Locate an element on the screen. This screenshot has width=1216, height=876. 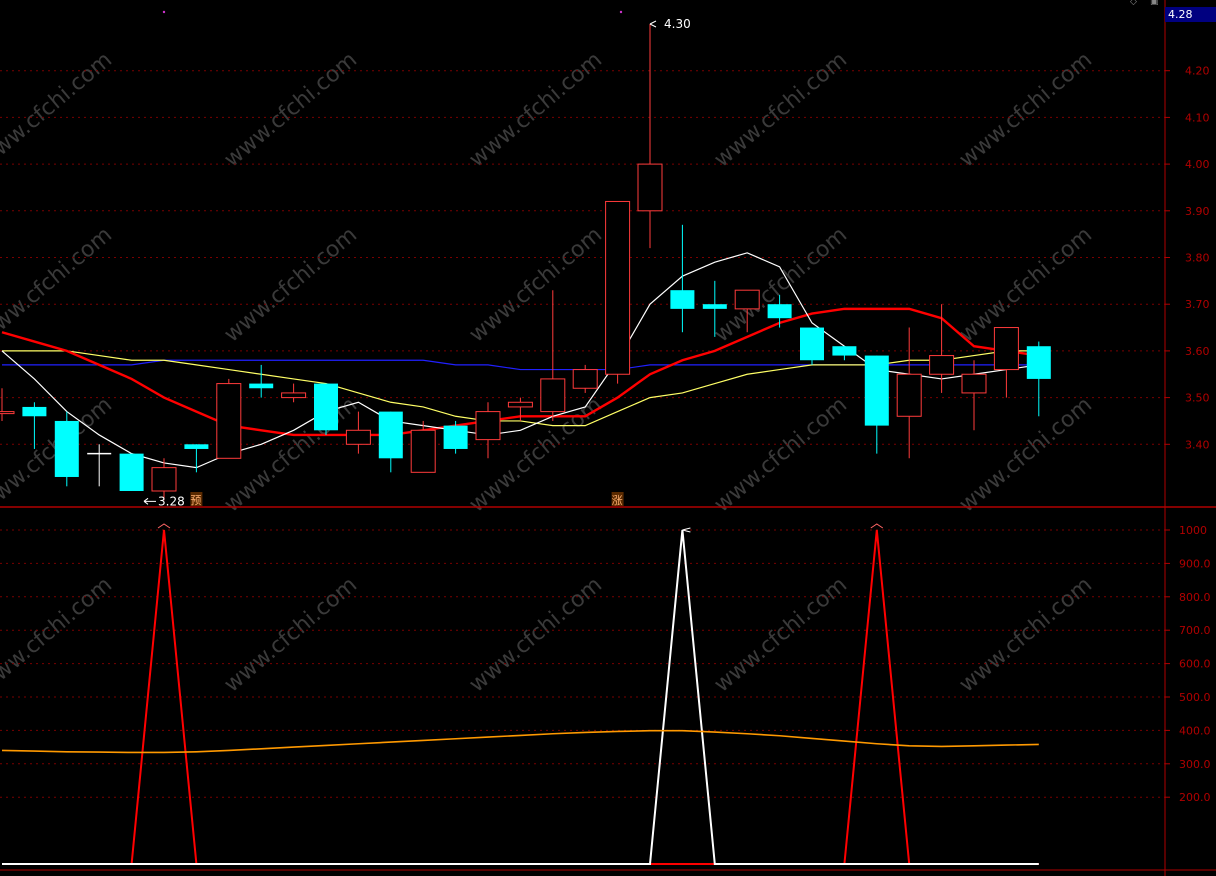
price-axis-tick: 3.40 is located at coordinates (1197, 444).